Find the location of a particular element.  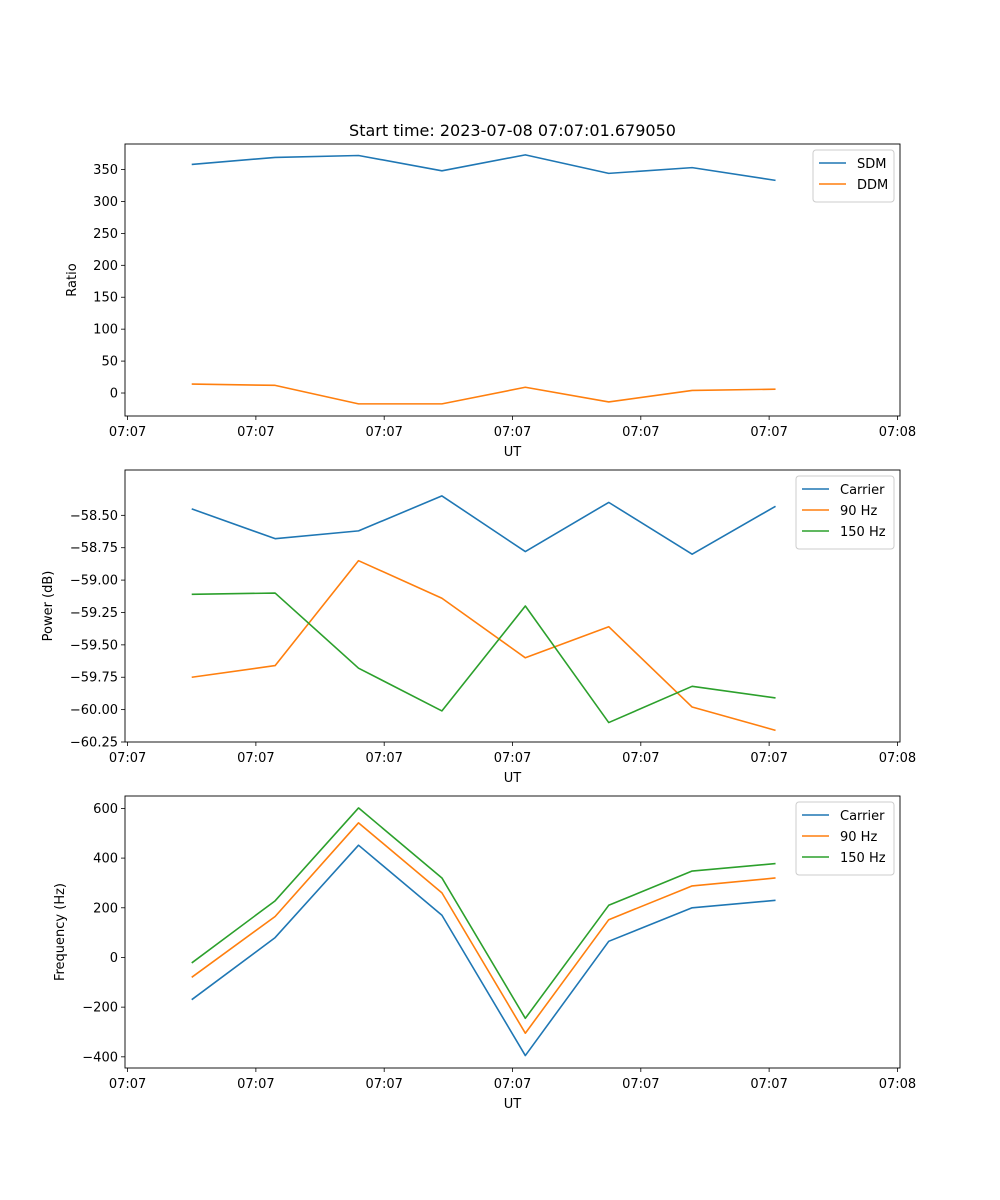

y-axis-label: Power (dB) is located at coordinates (48, 606).